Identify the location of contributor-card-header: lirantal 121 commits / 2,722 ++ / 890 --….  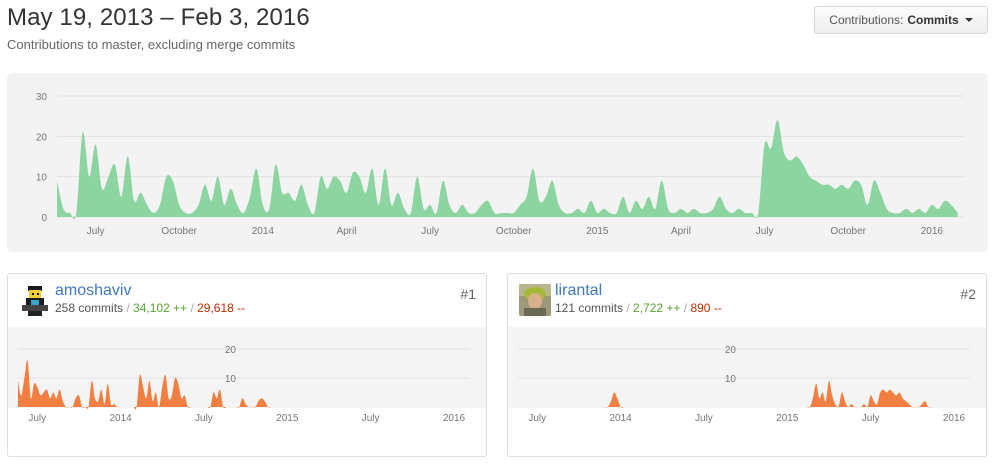
(747, 300).